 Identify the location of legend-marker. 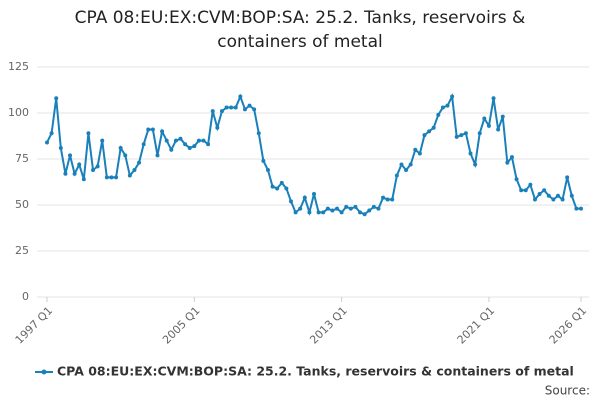
(44, 372).